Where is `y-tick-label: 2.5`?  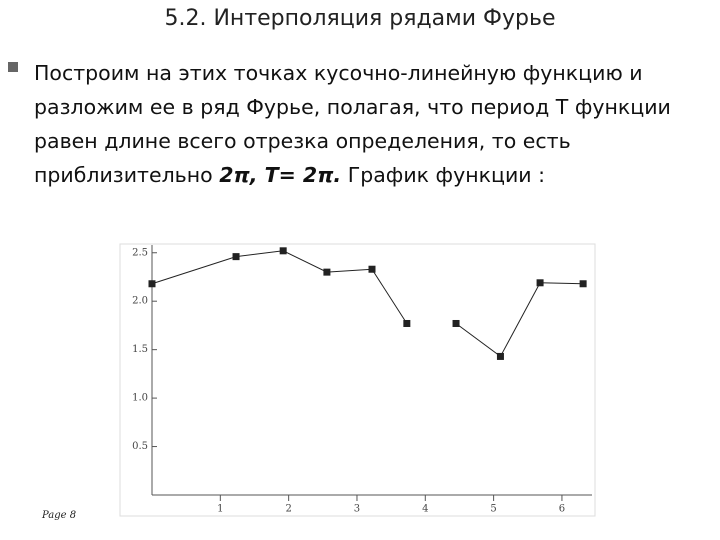
y-tick-label: 2.5 is located at coordinates (140, 252).